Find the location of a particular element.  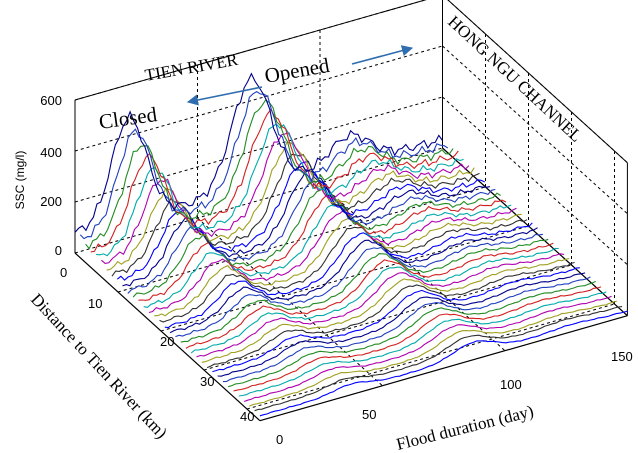

distance-tick-label: 10 is located at coordinates (95, 303).